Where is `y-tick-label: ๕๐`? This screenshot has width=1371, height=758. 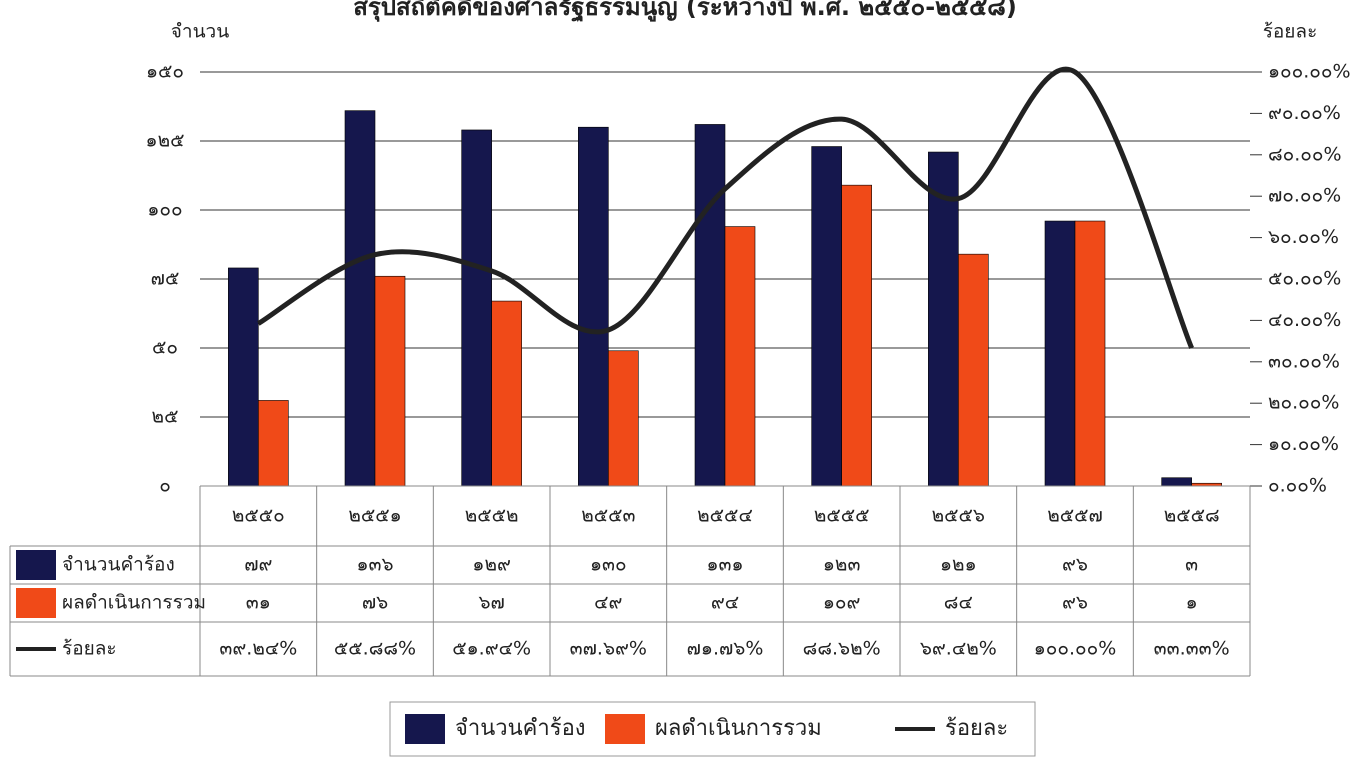
y-tick-label: ๕๐ is located at coordinates (165, 348).